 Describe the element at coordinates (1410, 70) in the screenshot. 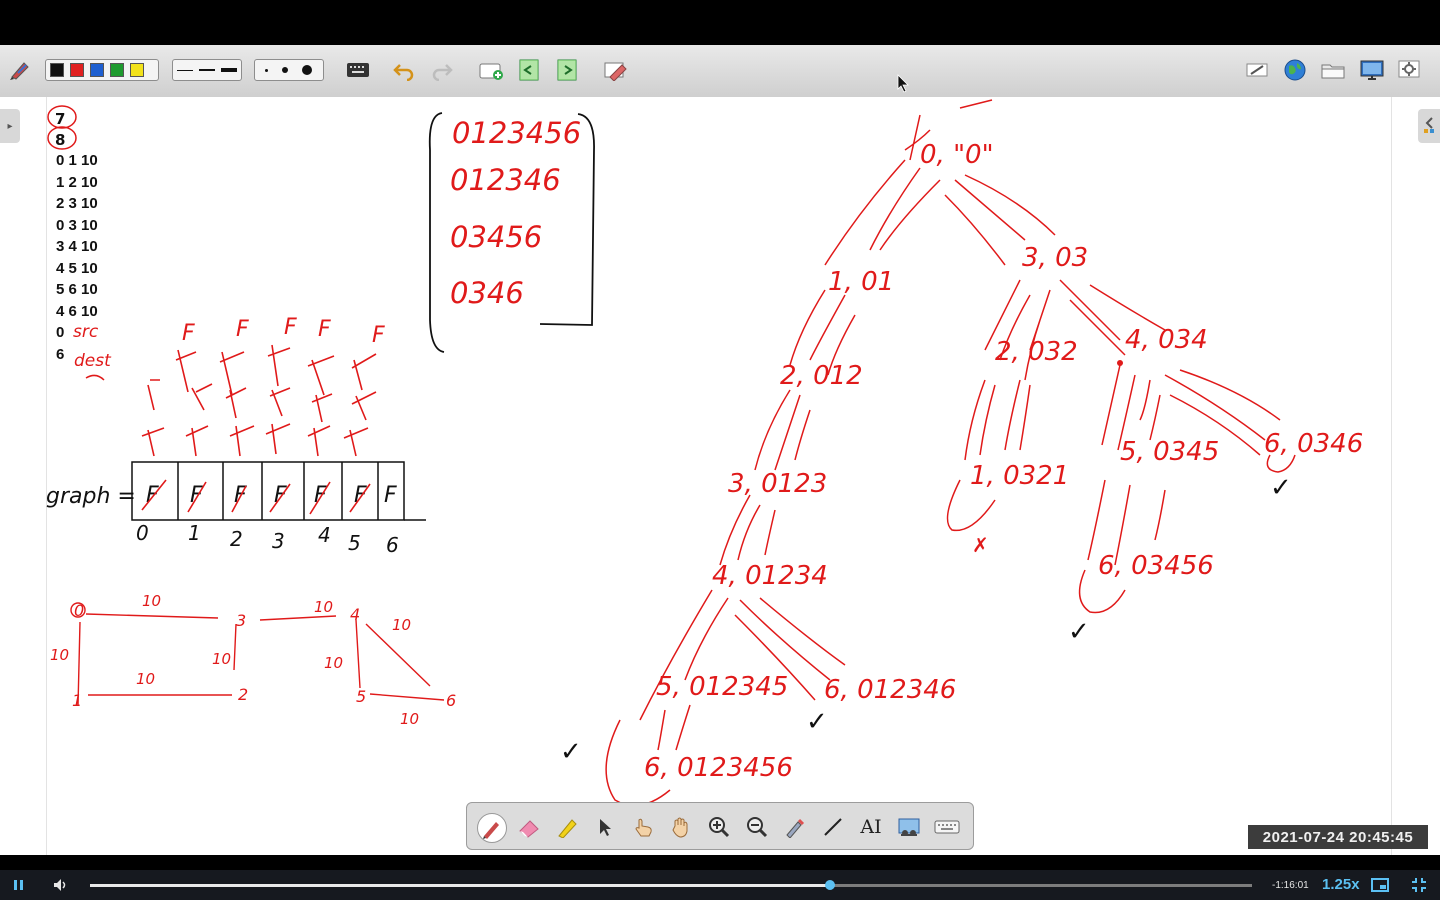

I see `settings-icon` at that location.